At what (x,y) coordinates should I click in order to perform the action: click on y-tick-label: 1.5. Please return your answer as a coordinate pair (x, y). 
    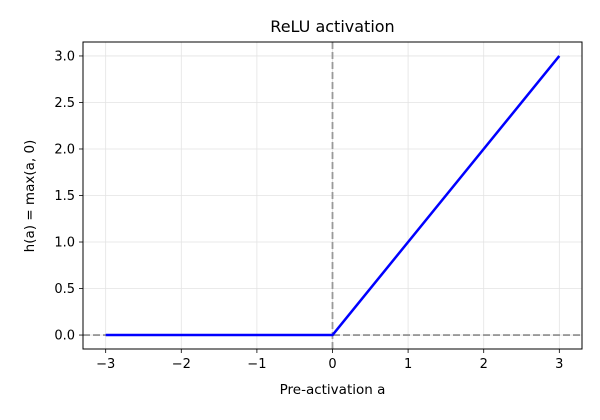
    Looking at the image, I should click on (64, 196).